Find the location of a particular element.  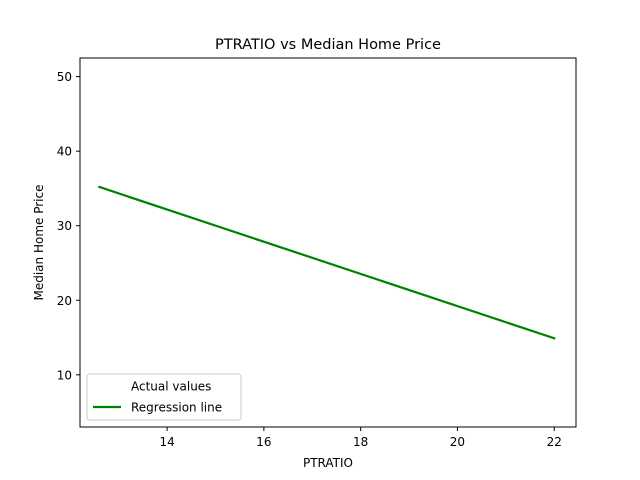

y-axis-label: Median Home Price is located at coordinates (39, 243).